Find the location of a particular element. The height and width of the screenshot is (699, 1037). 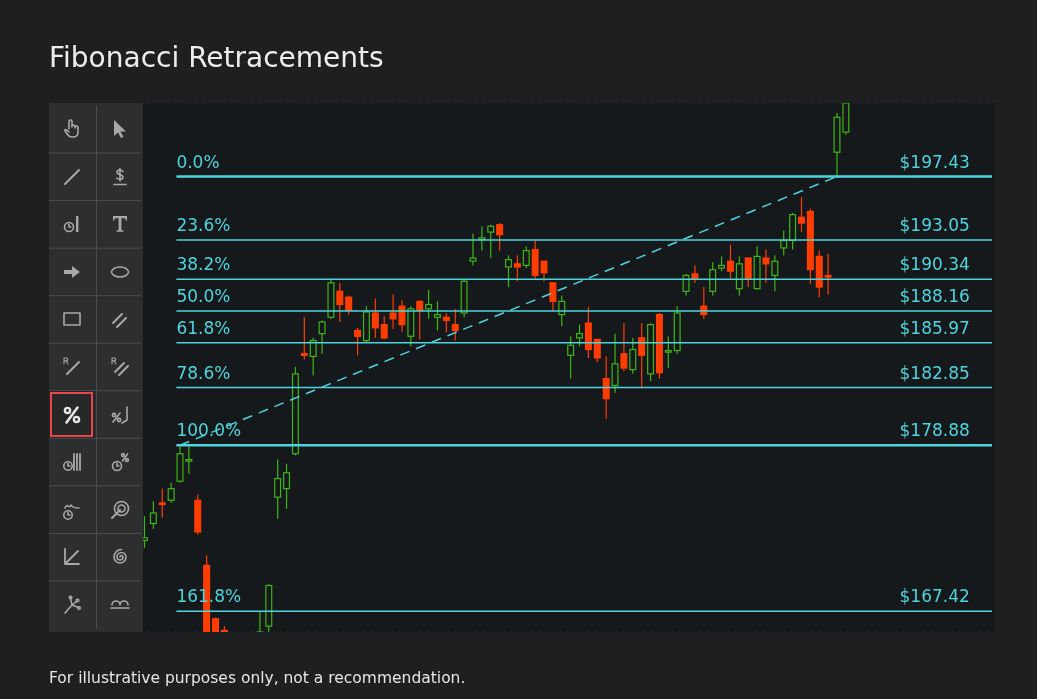

annotation: $193.05 is located at coordinates (934, 225).